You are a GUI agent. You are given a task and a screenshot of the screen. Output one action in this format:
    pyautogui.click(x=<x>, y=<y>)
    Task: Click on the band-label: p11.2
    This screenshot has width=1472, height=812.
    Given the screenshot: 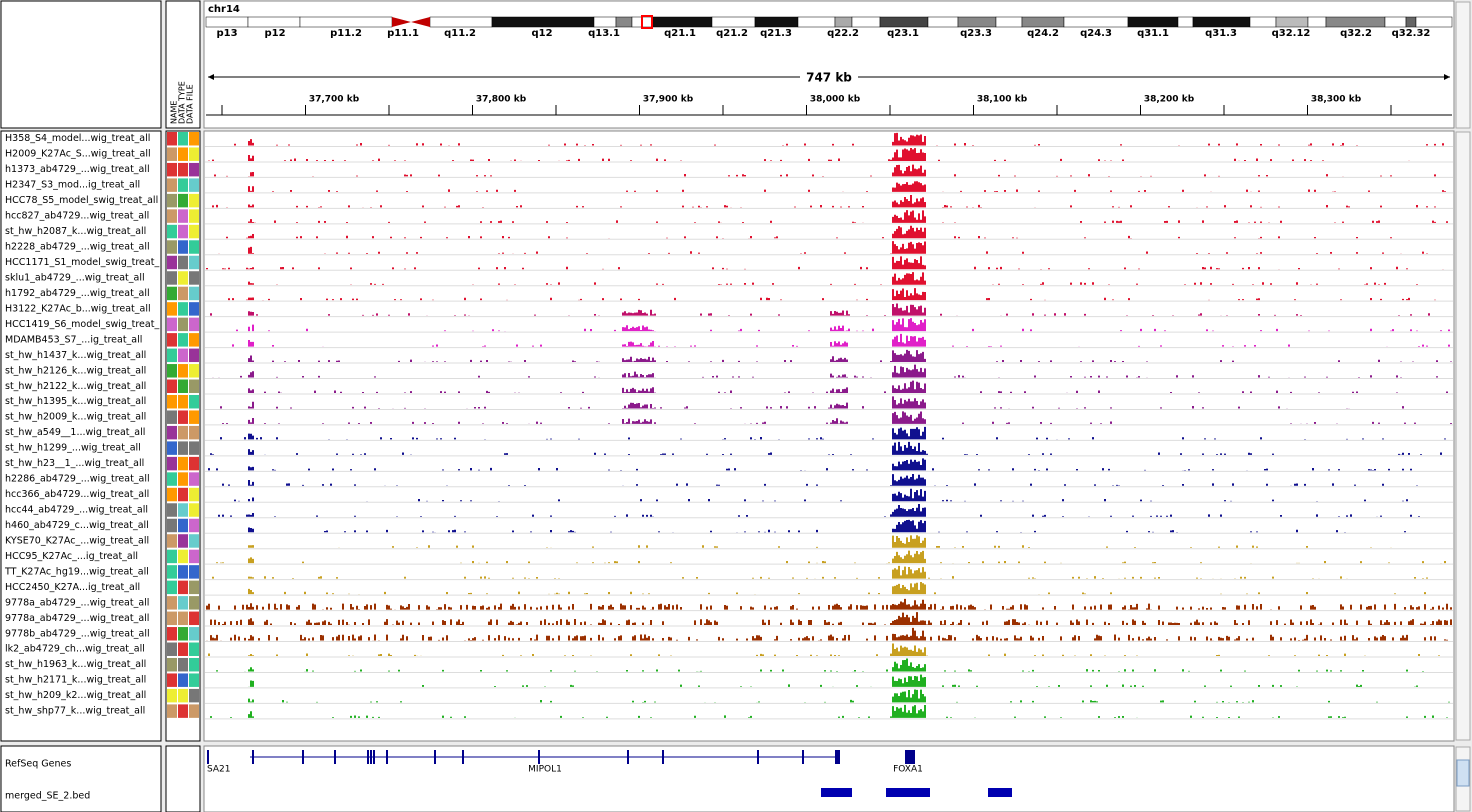 What is the action you would take?
    pyautogui.click(x=346, y=33)
    